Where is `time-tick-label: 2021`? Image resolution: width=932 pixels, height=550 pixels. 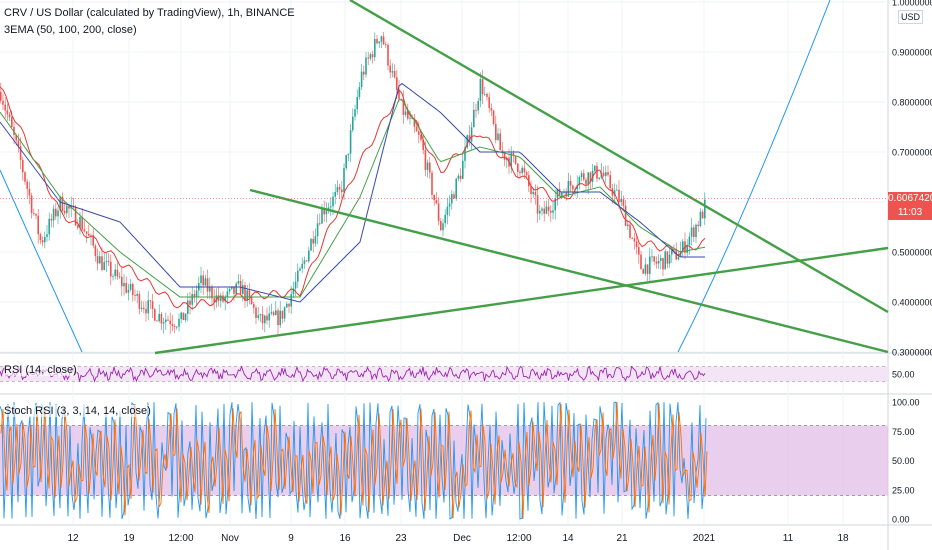
time-tick-label: 2021 is located at coordinates (704, 538).